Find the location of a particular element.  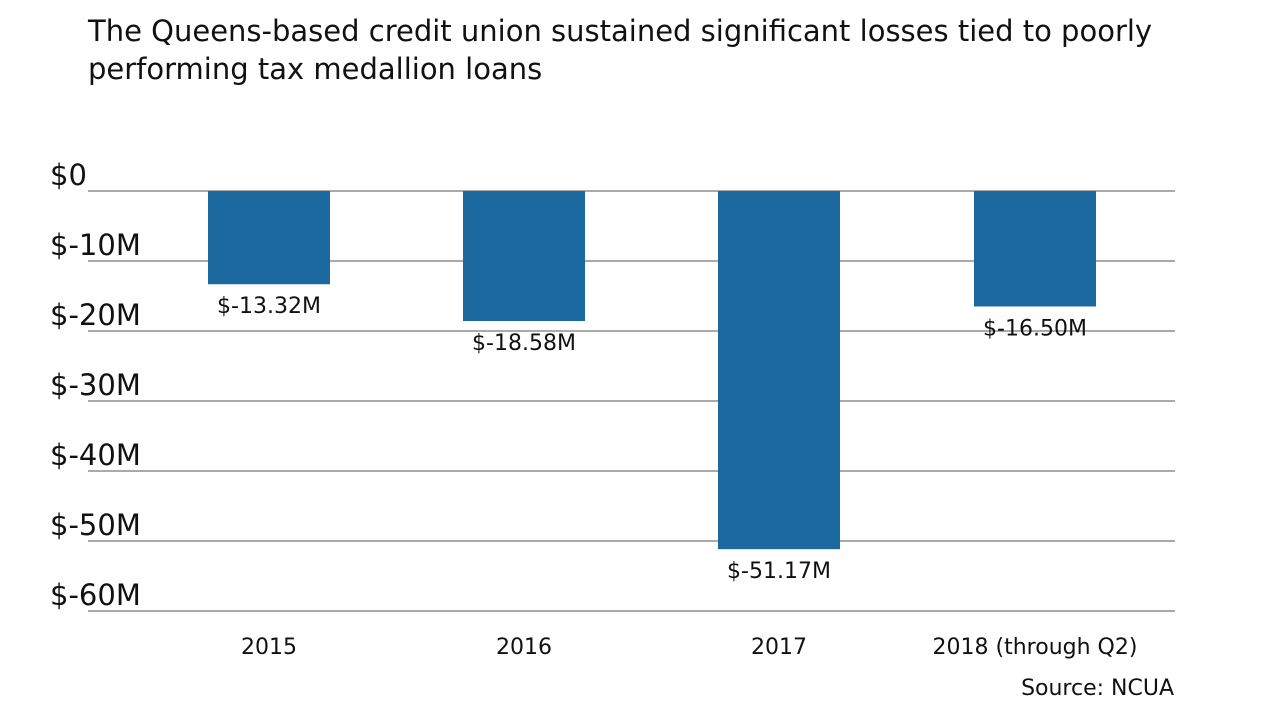

data-label: $-13.32M is located at coordinates (269, 306).